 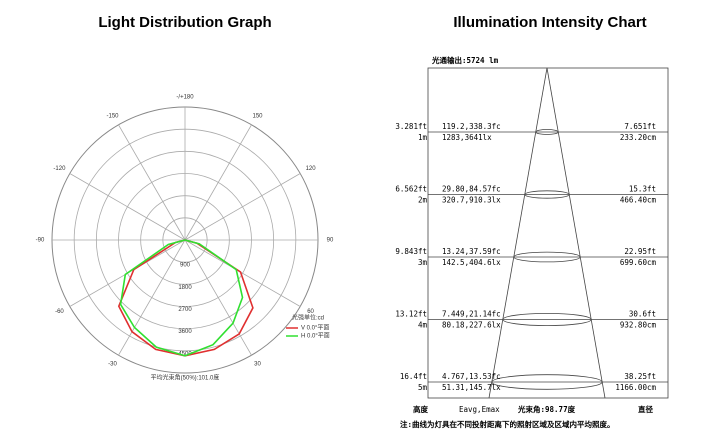 What do you see at coordinates (59, 312) in the screenshot?
I see `angle-tick-label: -60` at bounding box center [59, 312].